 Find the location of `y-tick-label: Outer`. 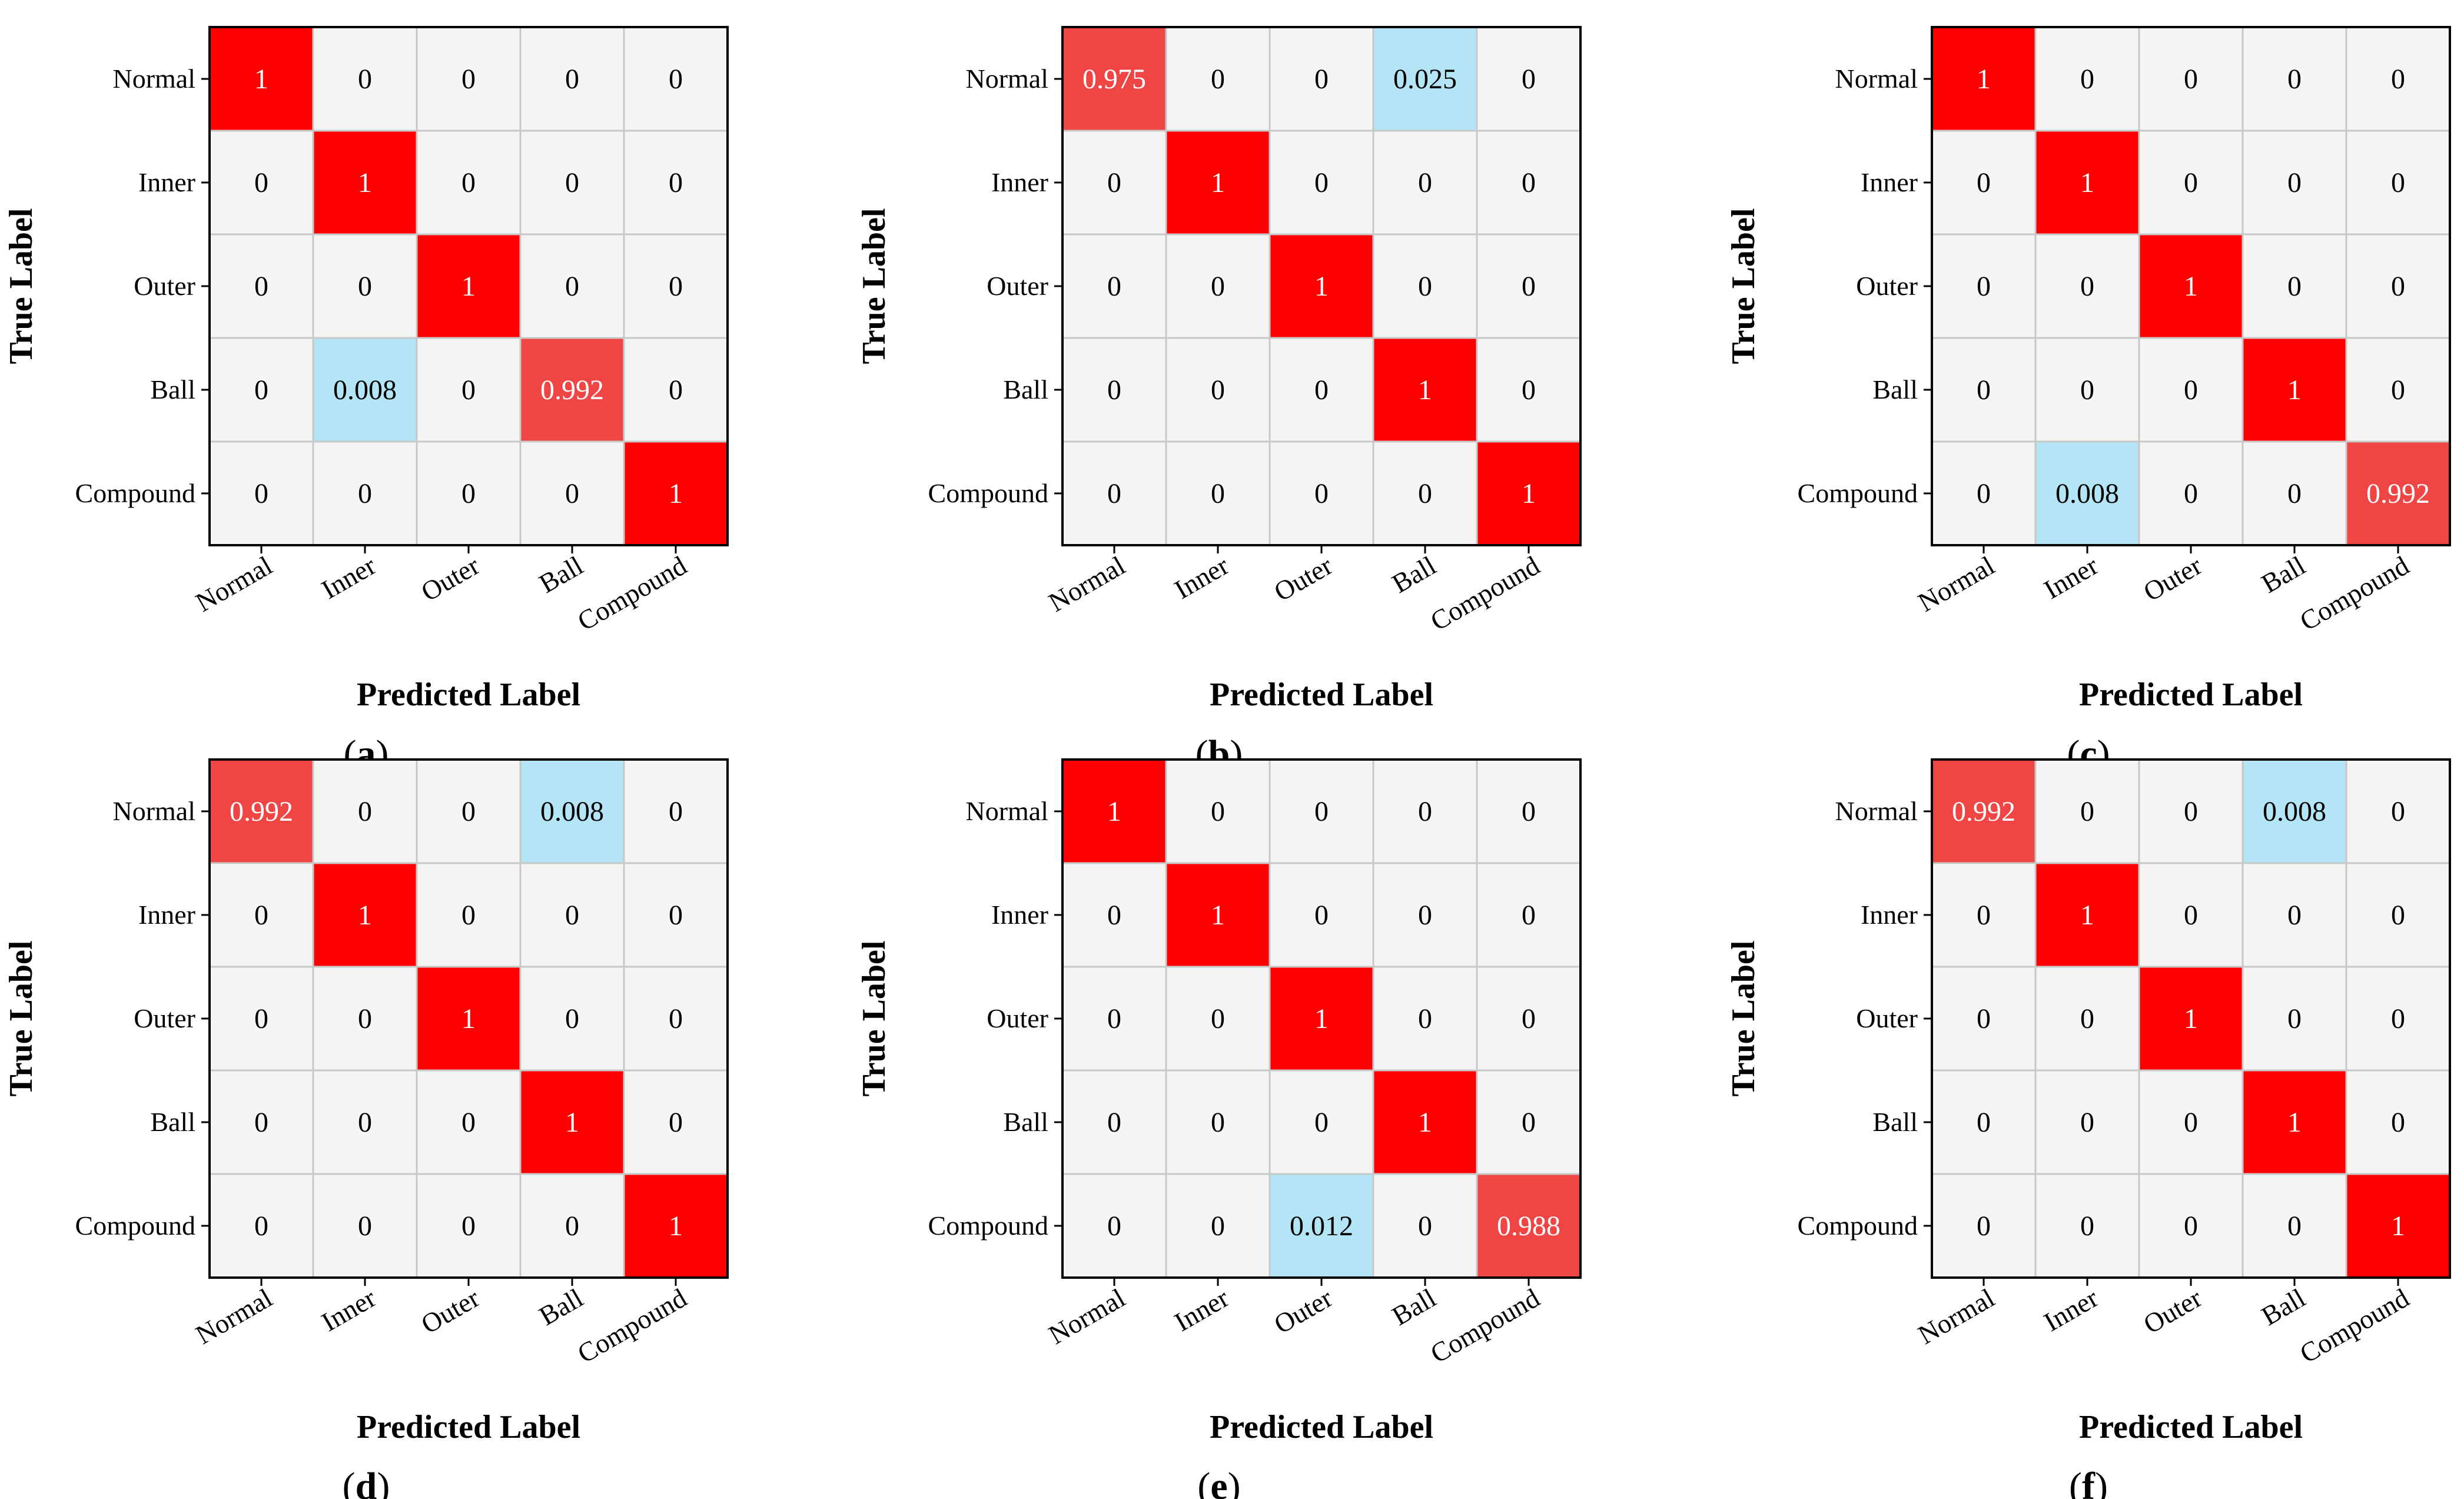

y-tick-label: Outer is located at coordinates (1018, 1018).